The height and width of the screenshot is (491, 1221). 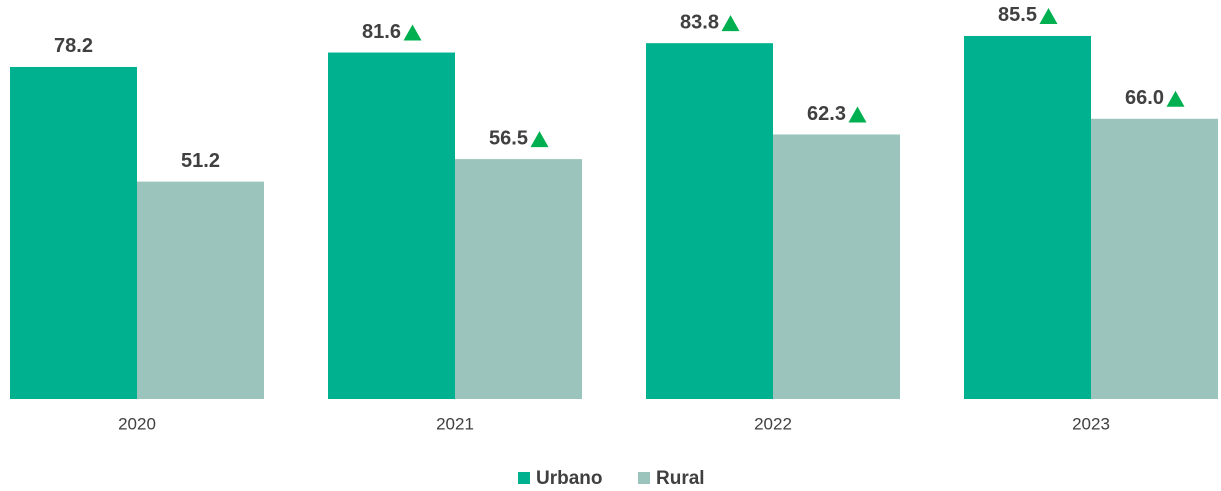 I want to click on value-label: 56.5, so click(x=508, y=138).